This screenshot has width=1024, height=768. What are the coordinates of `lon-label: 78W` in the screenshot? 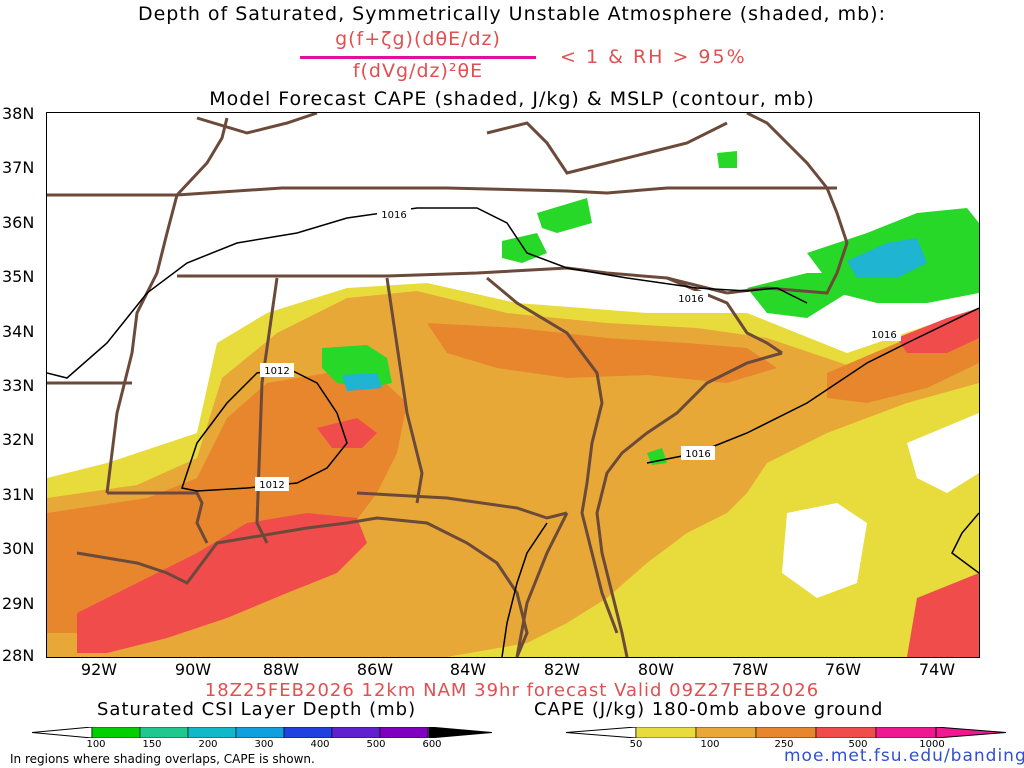 It's located at (750, 669).